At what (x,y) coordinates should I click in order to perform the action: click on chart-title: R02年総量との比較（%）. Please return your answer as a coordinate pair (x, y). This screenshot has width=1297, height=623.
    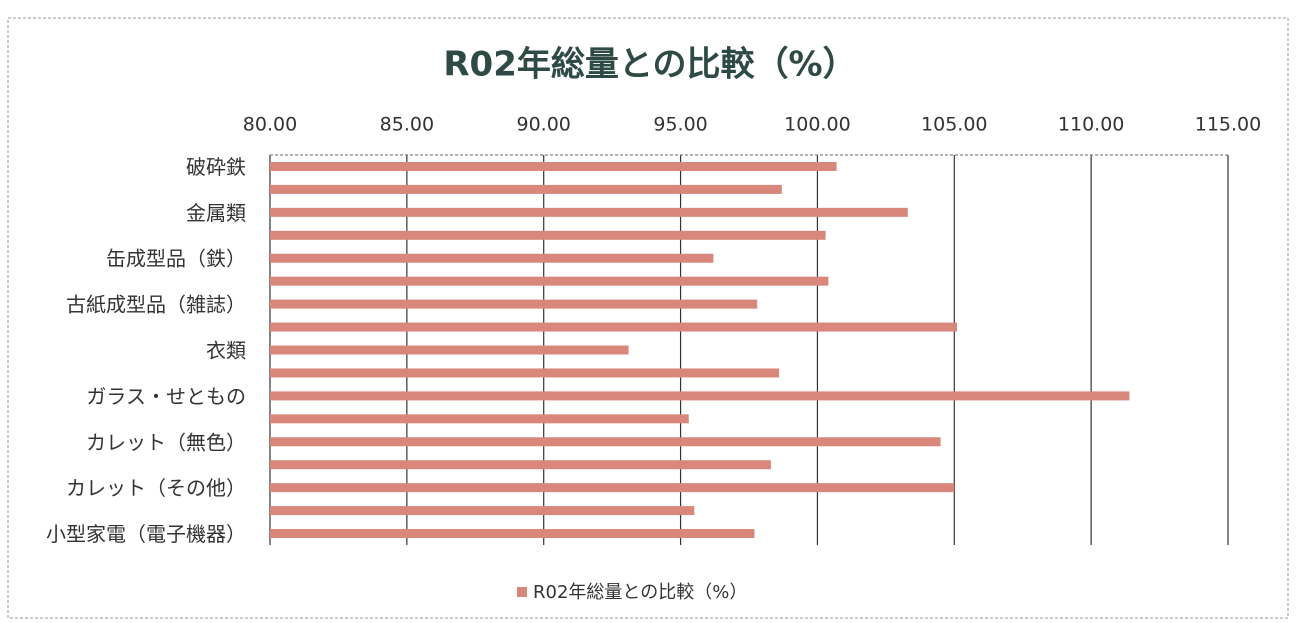
    Looking at the image, I should click on (649, 65).